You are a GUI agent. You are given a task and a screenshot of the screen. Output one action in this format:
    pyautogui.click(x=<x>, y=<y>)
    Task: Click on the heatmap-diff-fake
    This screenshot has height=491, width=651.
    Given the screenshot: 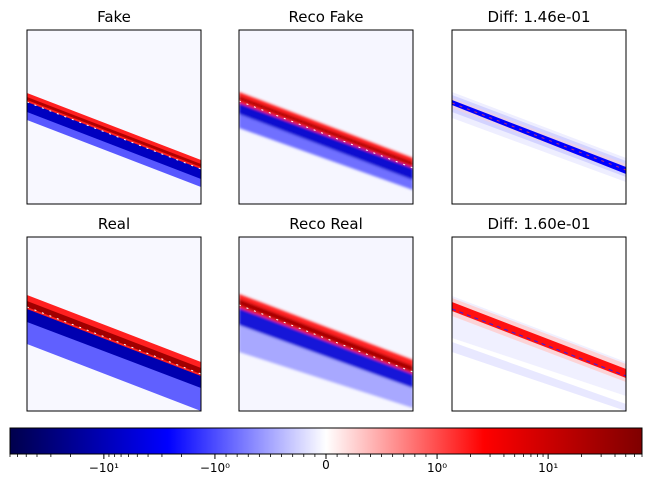 What is the action you would take?
    pyautogui.click(x=539, y=117)
    